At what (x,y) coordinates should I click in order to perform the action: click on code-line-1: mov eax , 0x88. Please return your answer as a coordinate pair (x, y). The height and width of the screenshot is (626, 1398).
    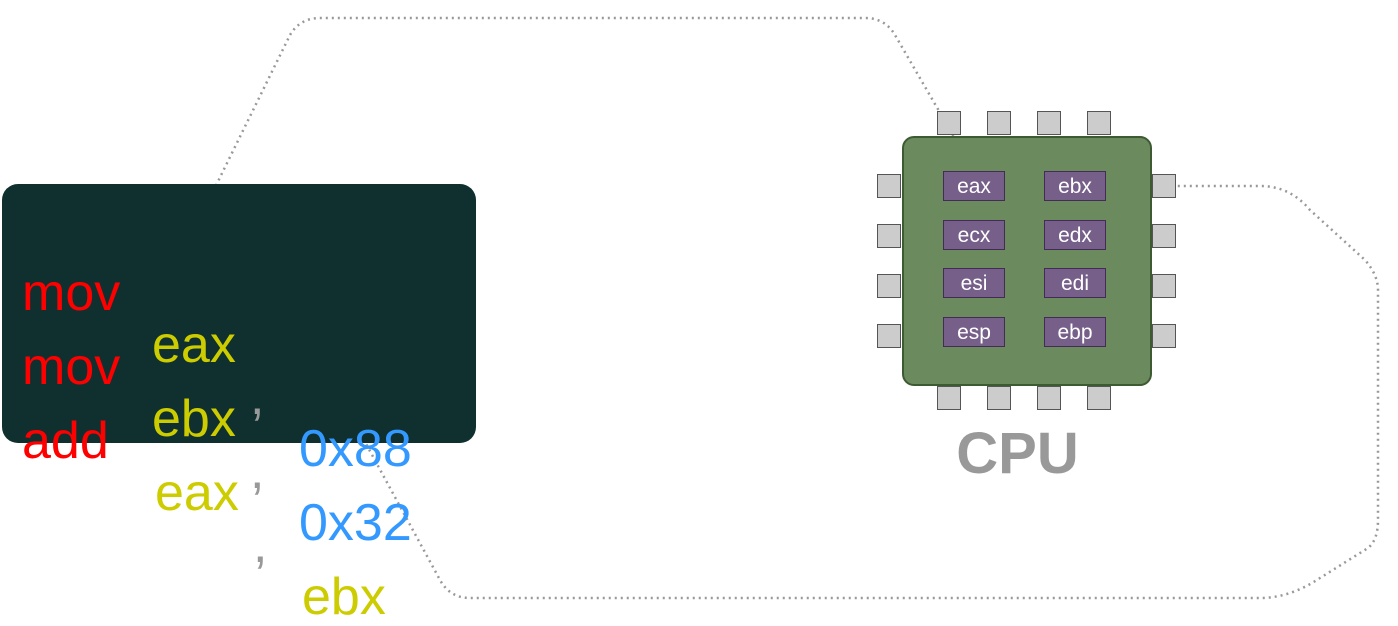
    Looking at the image, I should click on (217, 345).